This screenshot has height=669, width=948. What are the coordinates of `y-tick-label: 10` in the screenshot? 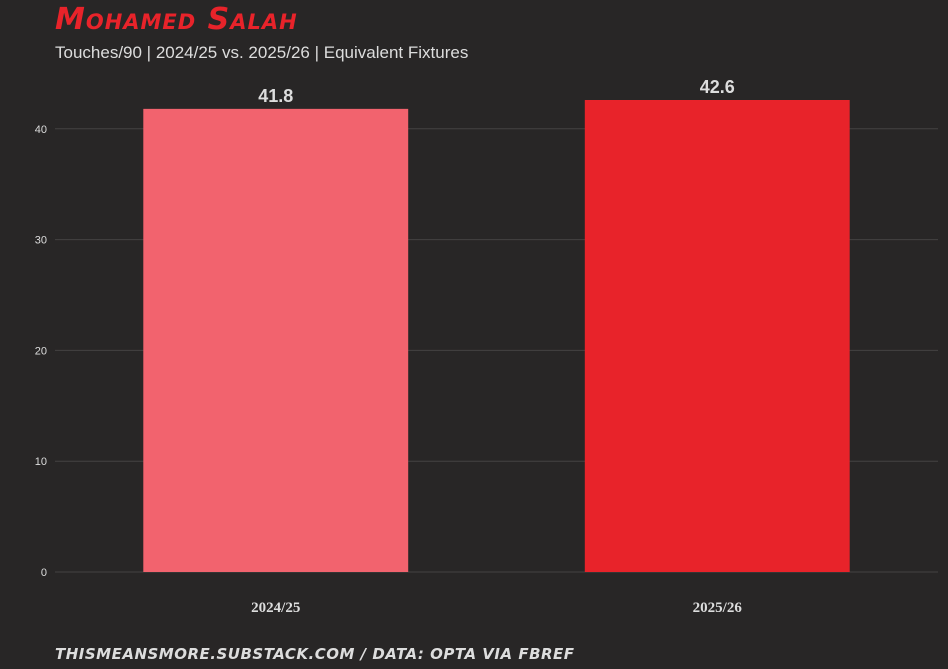 It's located at (41, 462).